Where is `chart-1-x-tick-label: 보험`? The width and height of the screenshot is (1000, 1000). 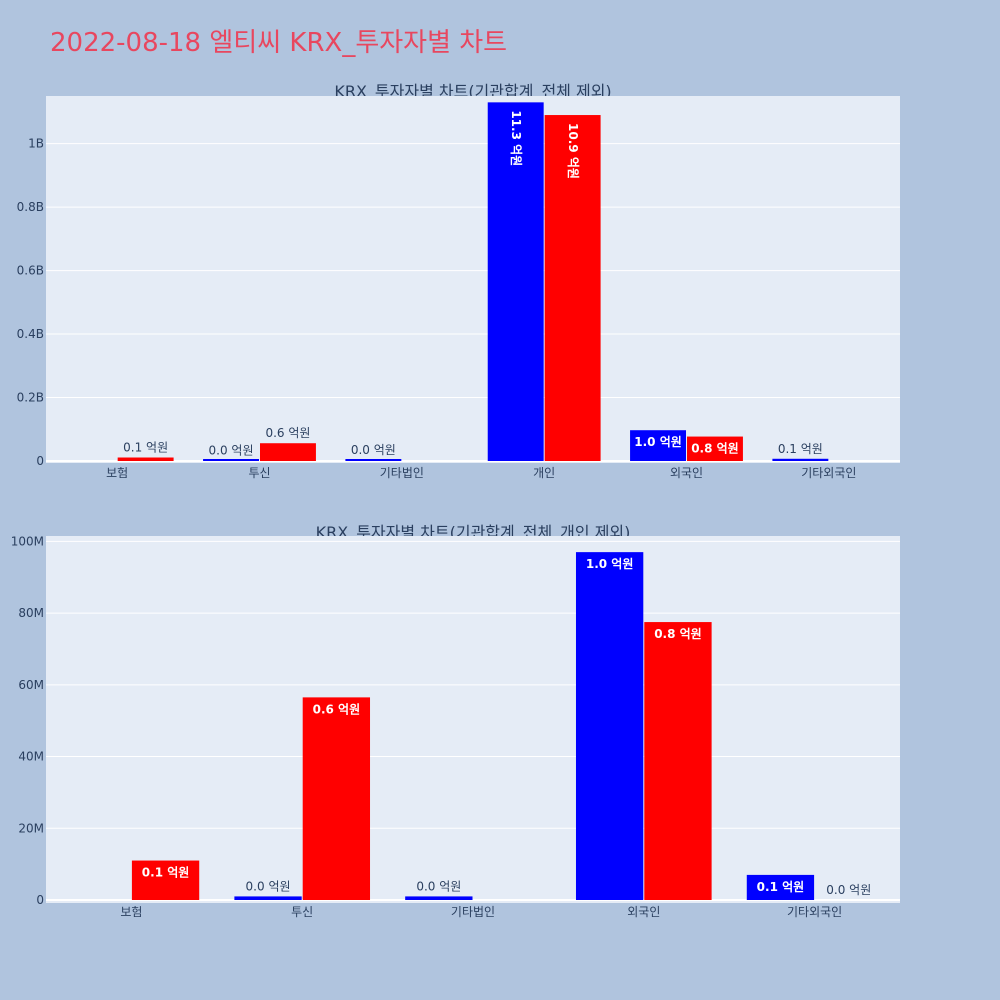
chart-1-x-tick-label: 보험 is located at coordinates (117, 473).